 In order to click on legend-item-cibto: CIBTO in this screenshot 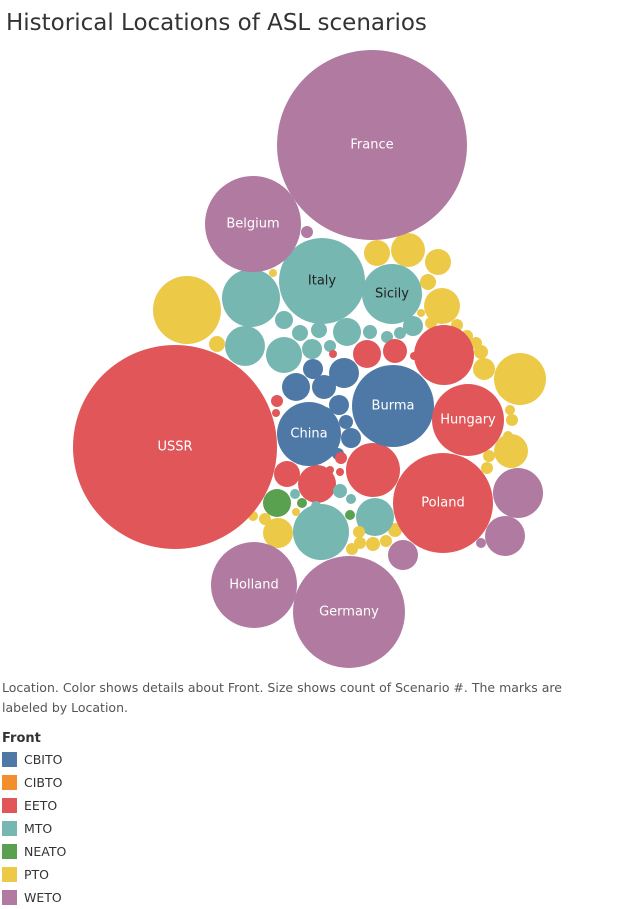, I will do `click(34, 782)`.